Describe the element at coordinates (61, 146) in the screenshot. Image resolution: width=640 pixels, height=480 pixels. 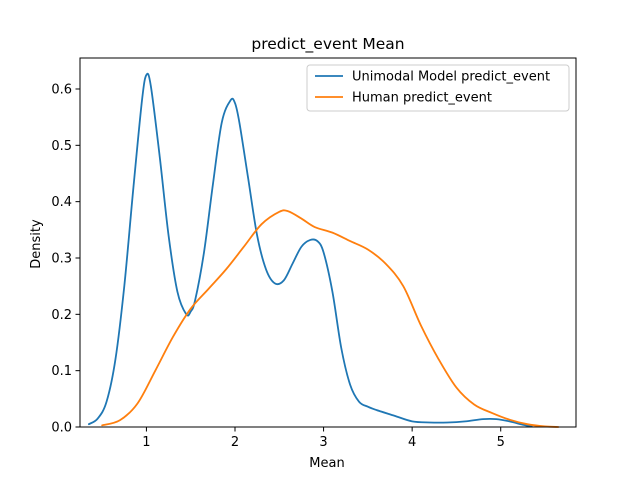
I see `y-tick-label: 0.5` at that location.